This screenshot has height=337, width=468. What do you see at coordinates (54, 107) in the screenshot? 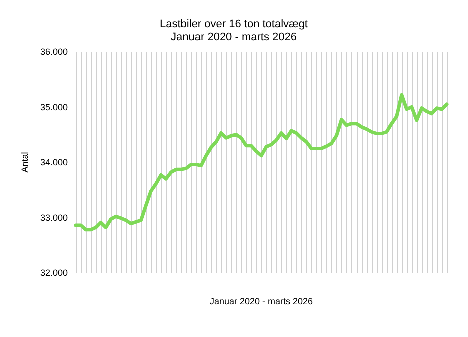
I see `y-tick-label: 35.000` at bounding box center [54, 107].